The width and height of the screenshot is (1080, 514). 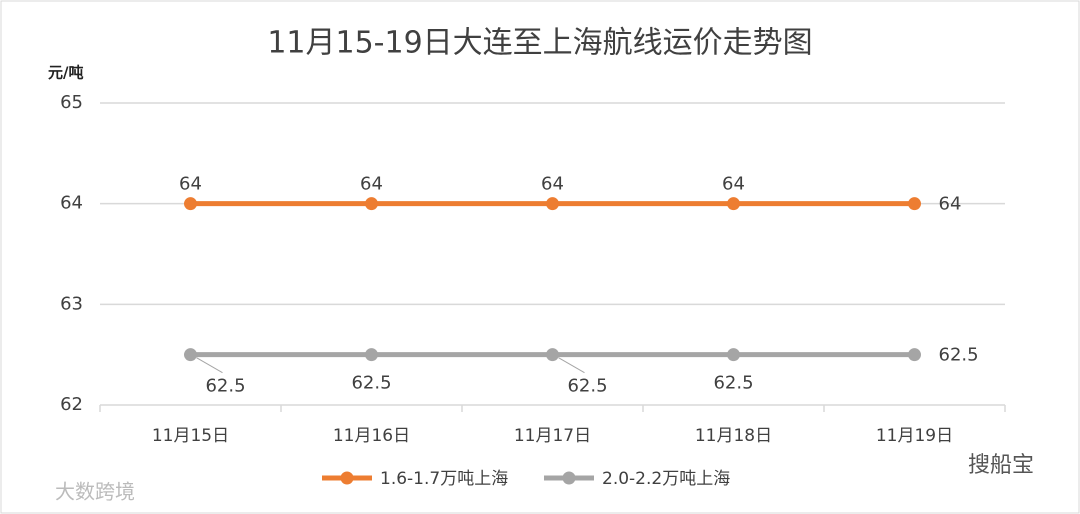 I want to click on x-tick-label: 11月17日, so click(x=552, y=436).